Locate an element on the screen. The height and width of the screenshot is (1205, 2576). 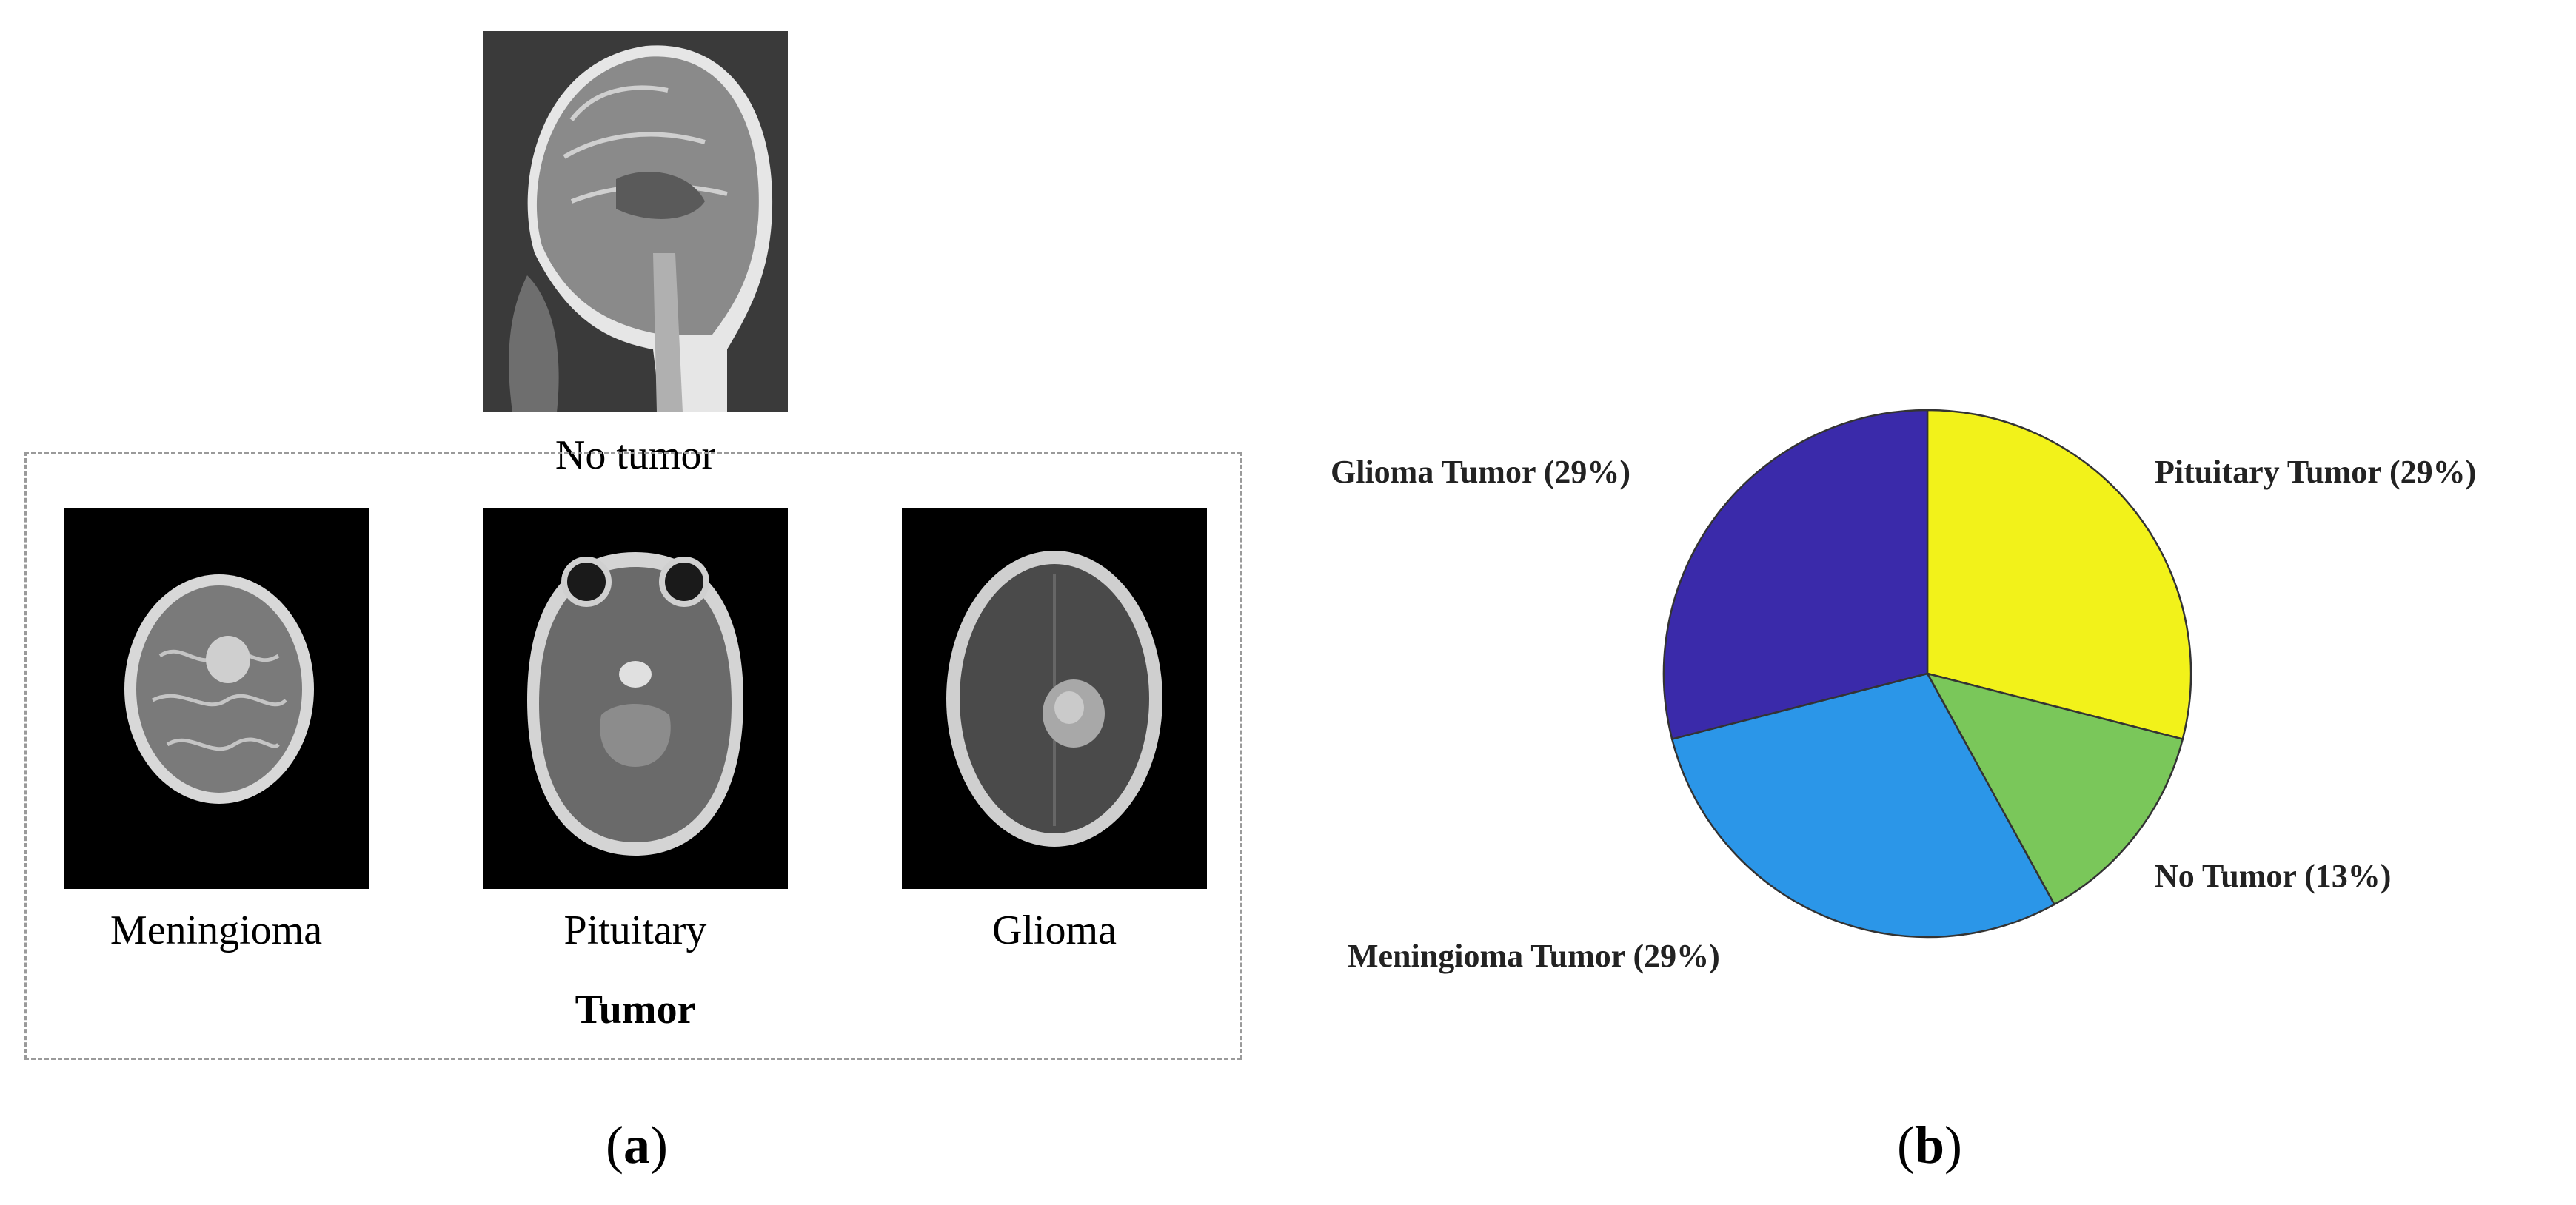
mri-pituitary-image is located at coordinates (635, 699).